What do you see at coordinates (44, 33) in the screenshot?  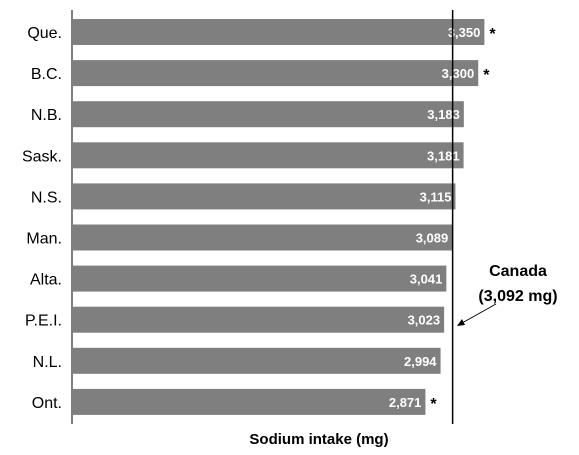 I see `category-label: Que.` at bounding box center [44, 33].